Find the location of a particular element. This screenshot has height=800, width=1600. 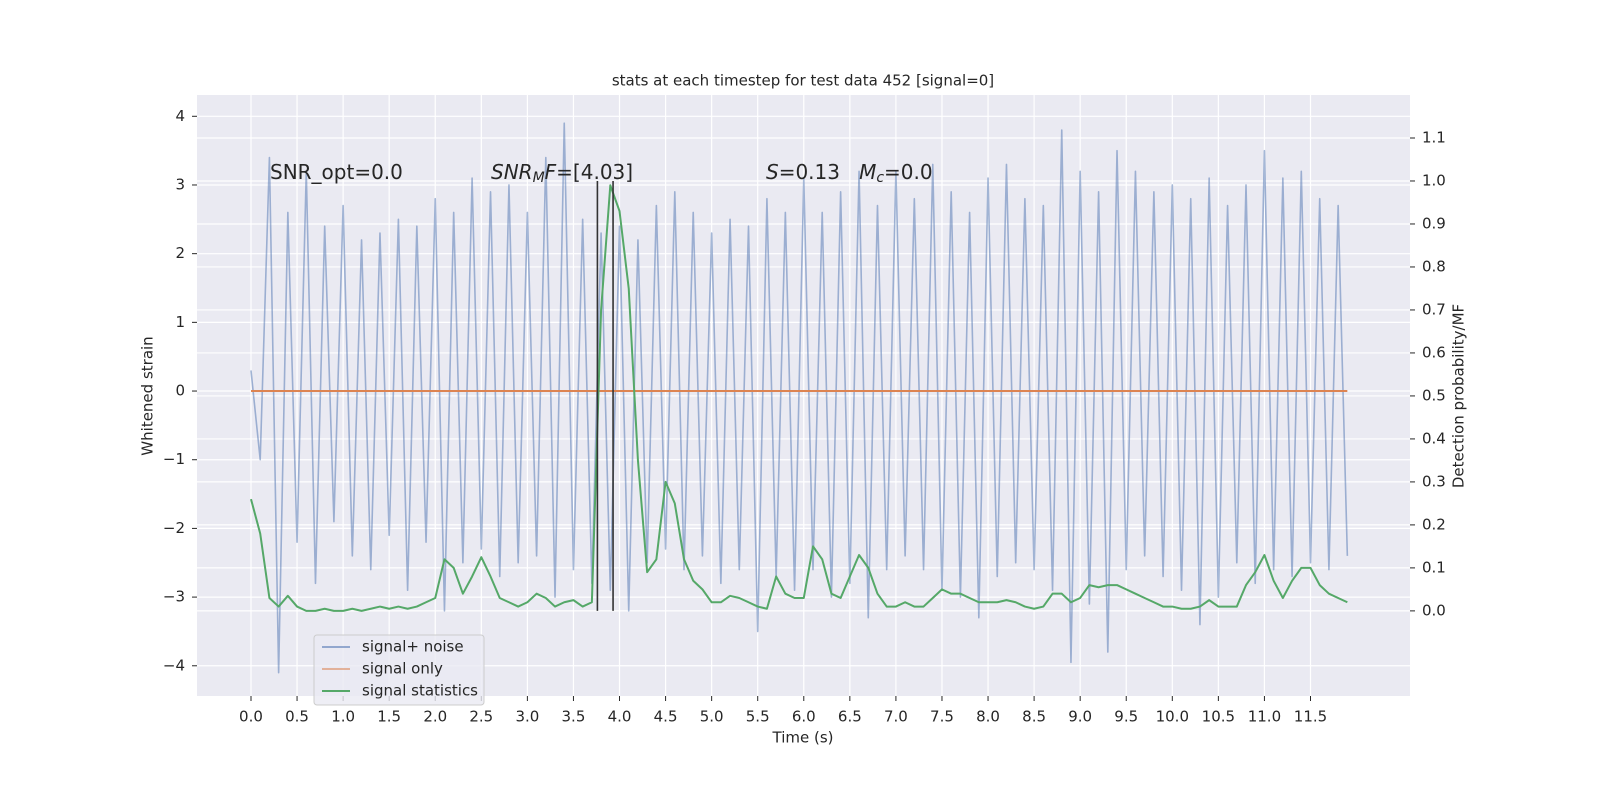

y2-tick-label: 0.9 is located at coordinates (1434, 223).